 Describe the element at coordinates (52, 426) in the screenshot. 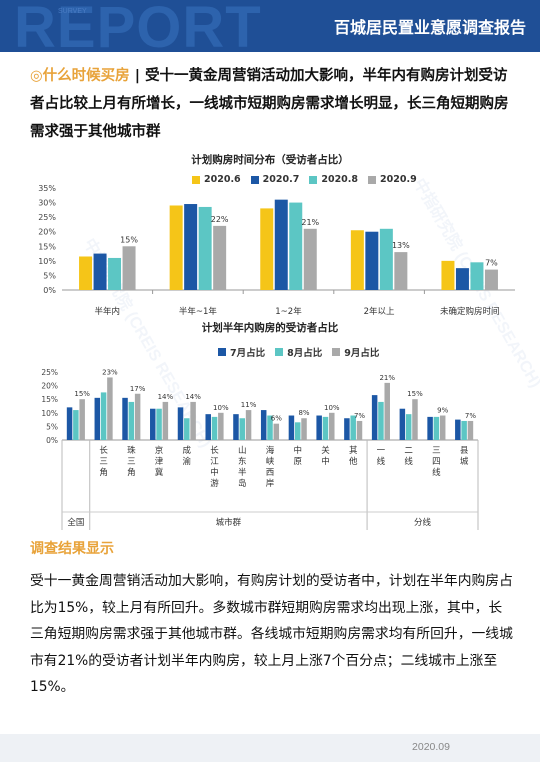

I see `y-tick-label: 5%` at that location.